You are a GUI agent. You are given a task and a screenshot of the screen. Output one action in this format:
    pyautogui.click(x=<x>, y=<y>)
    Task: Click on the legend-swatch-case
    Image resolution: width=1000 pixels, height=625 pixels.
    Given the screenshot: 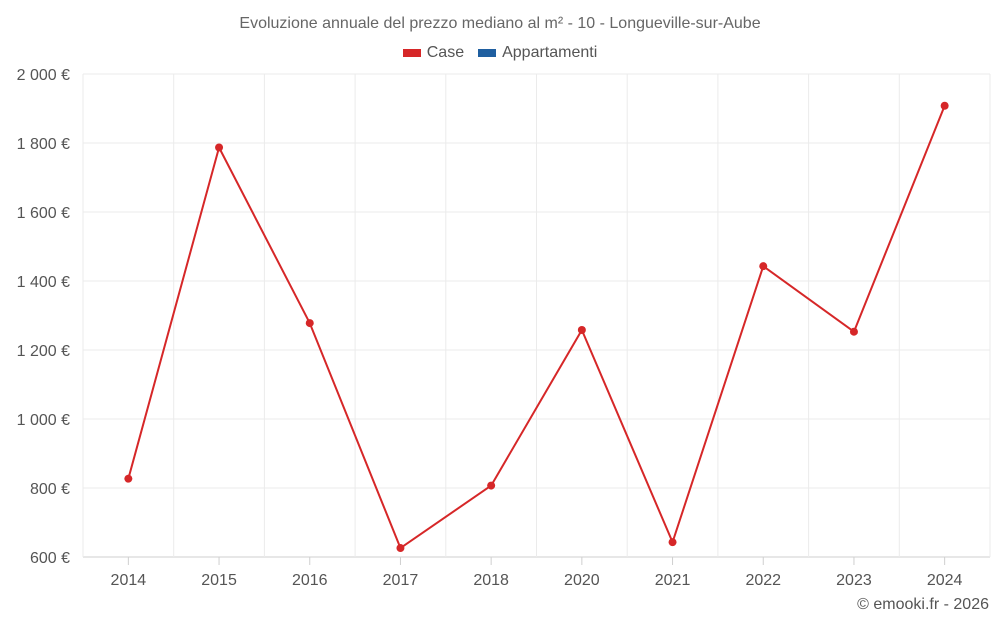 What is the action you would take?
    pyautogui.click(x=411, y=53)
    